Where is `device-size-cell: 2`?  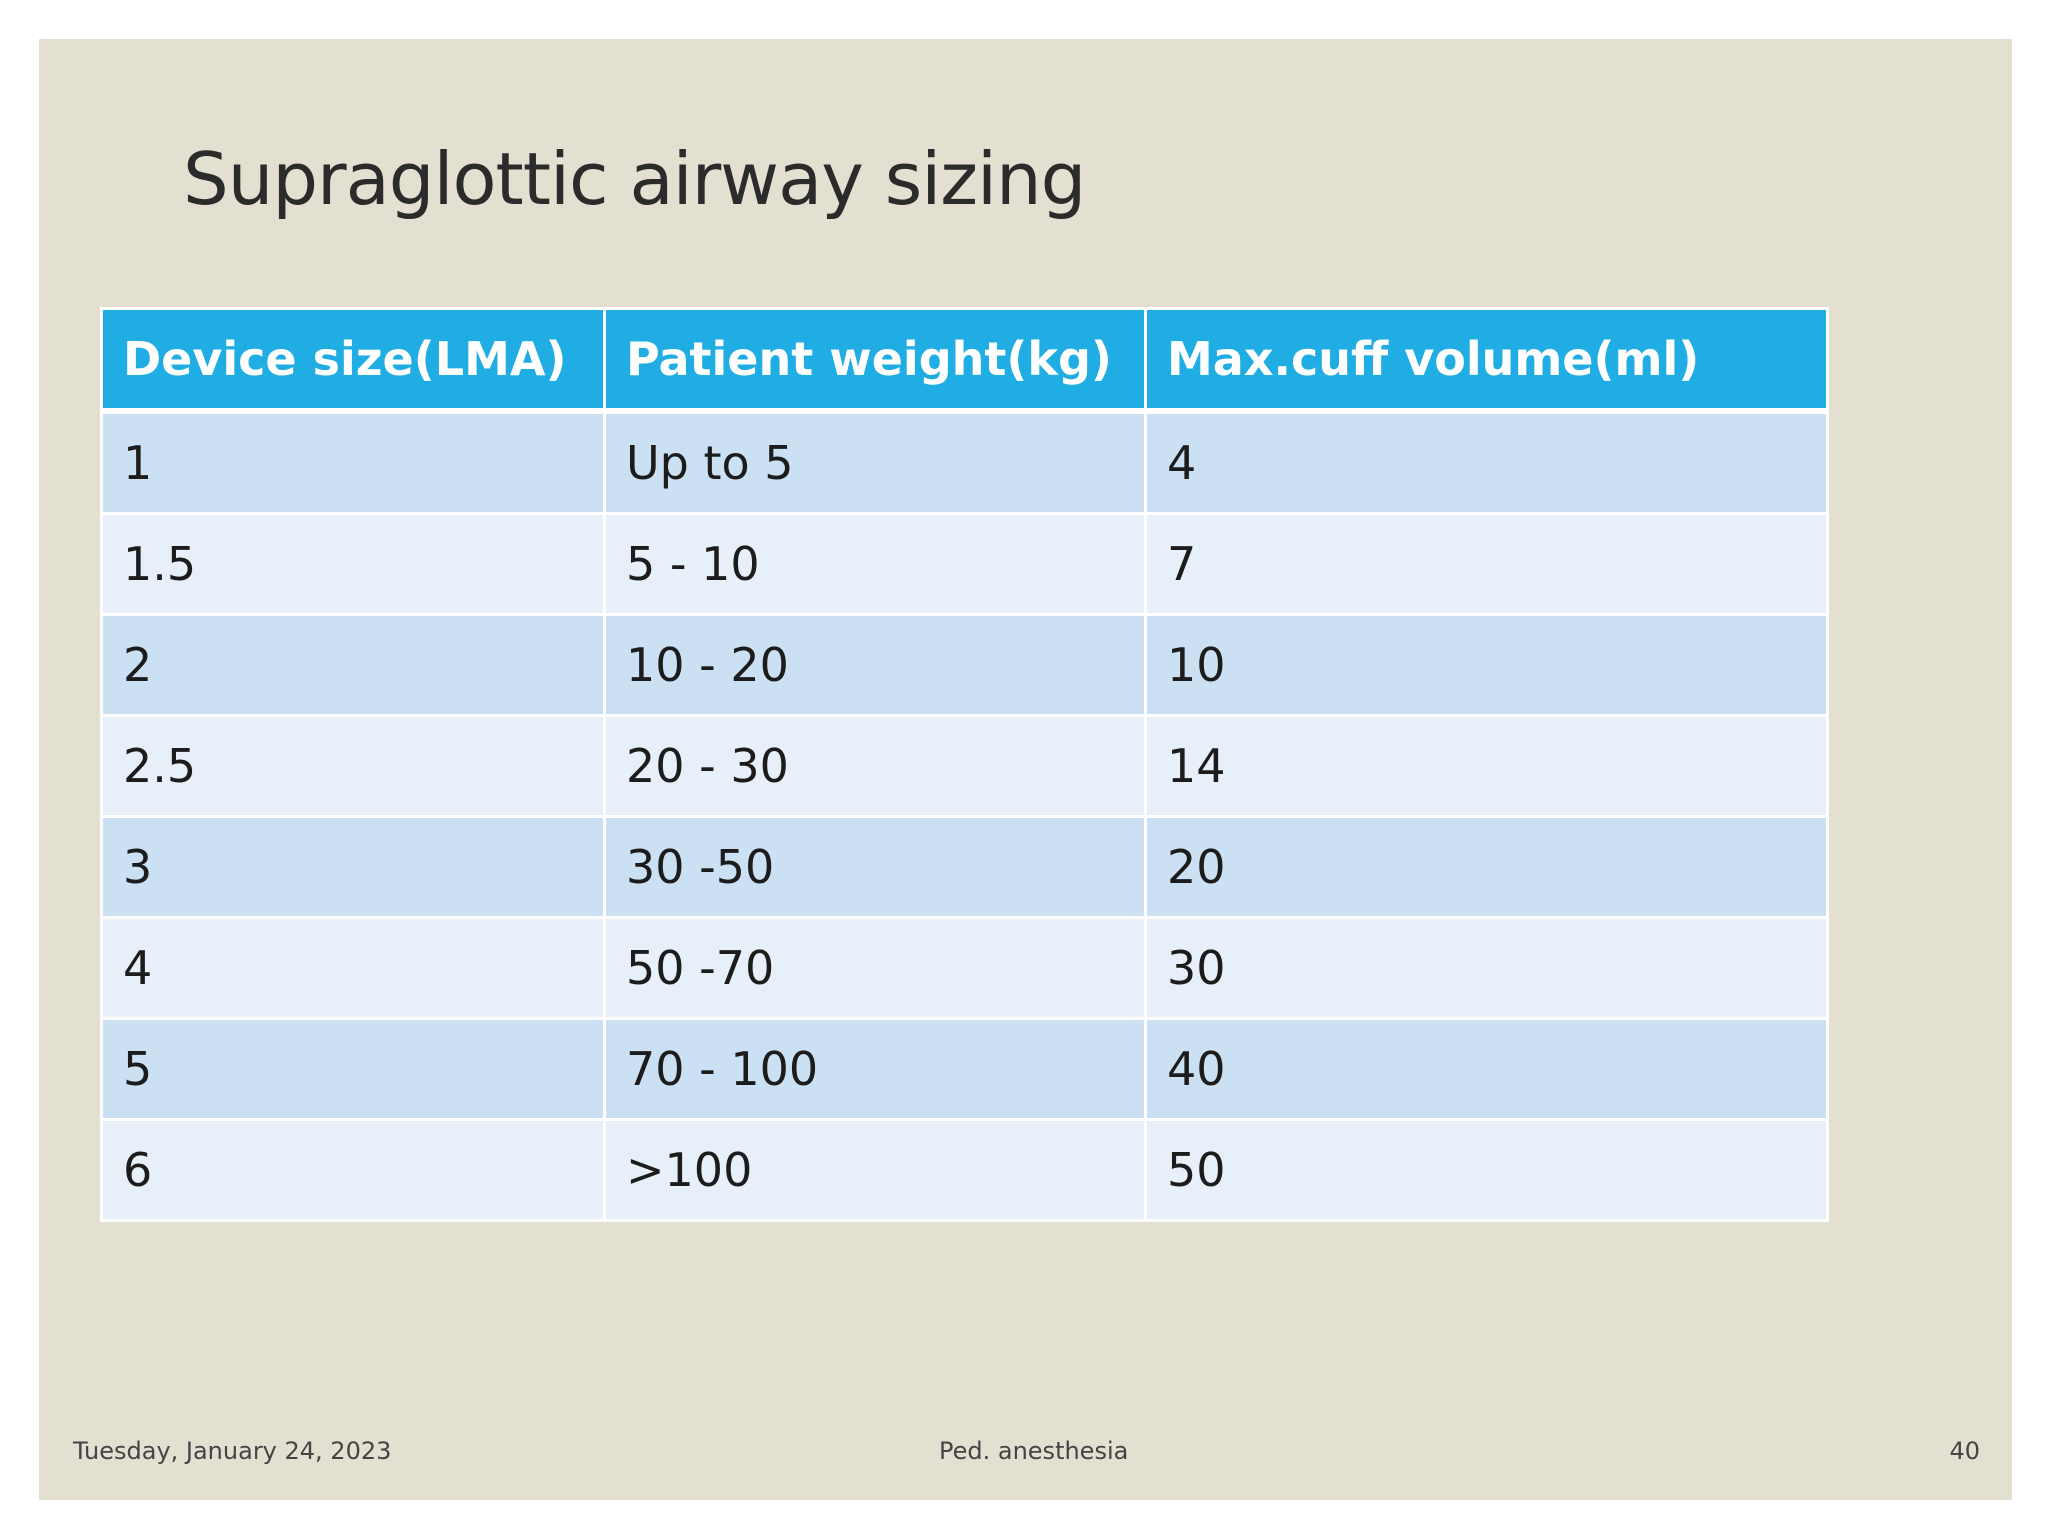 device-size-cell: 2 is located at coordinates (353, 665).